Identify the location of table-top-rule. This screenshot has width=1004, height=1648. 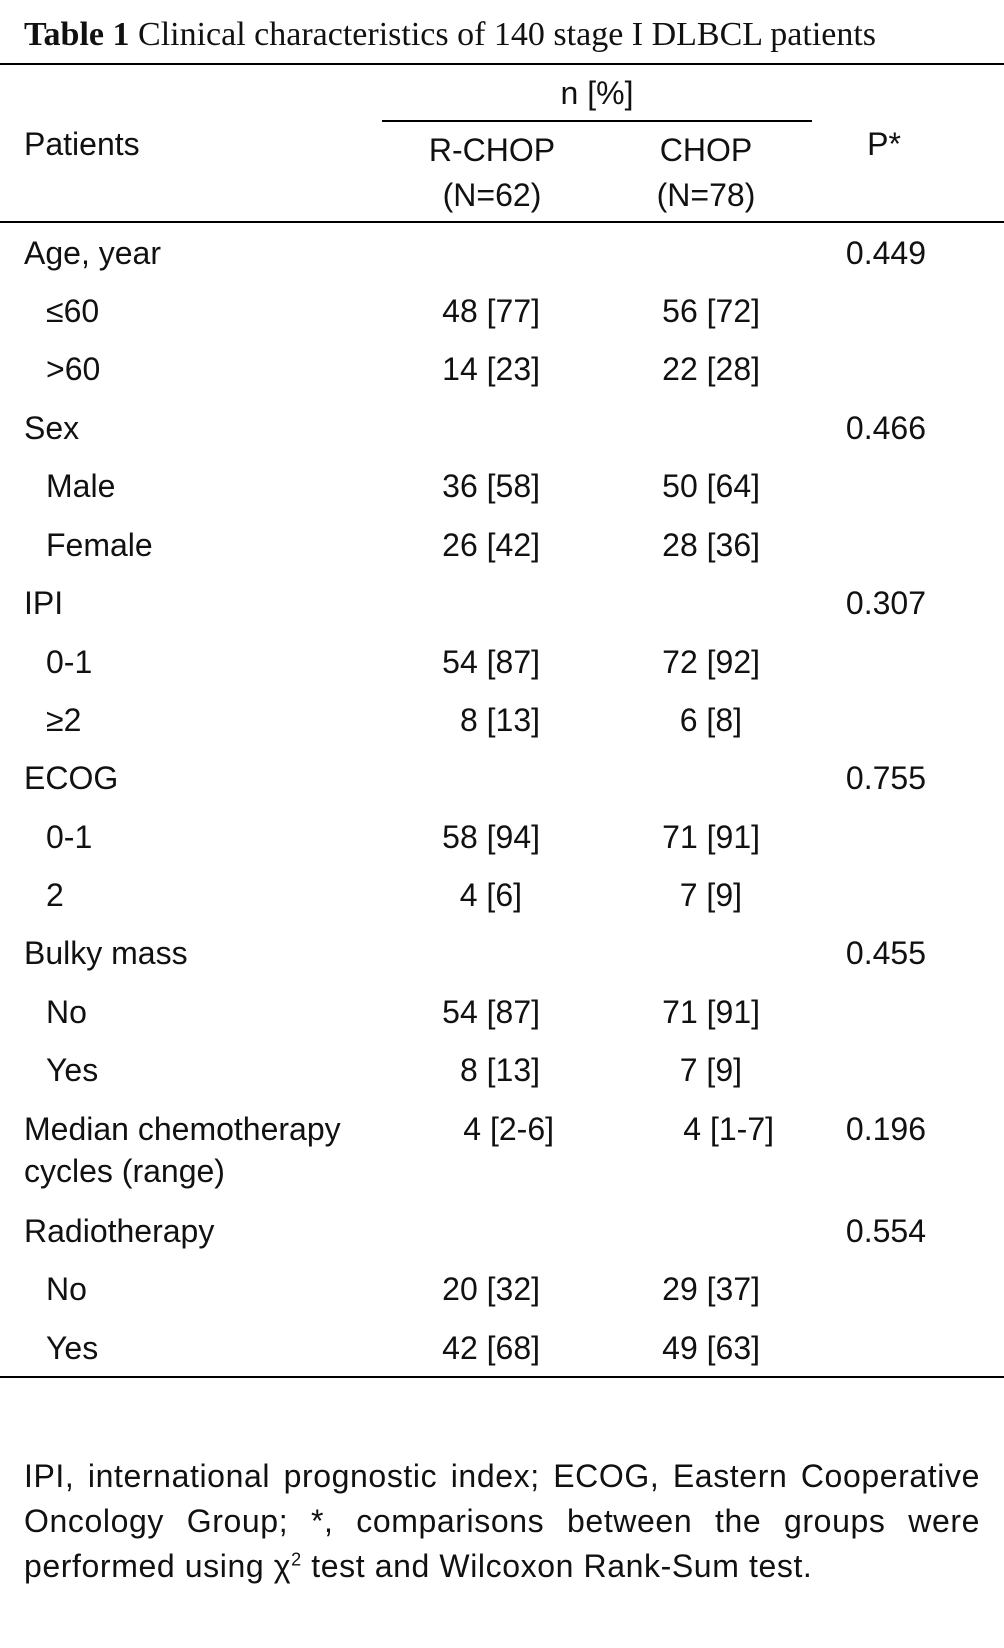
(502, 64).